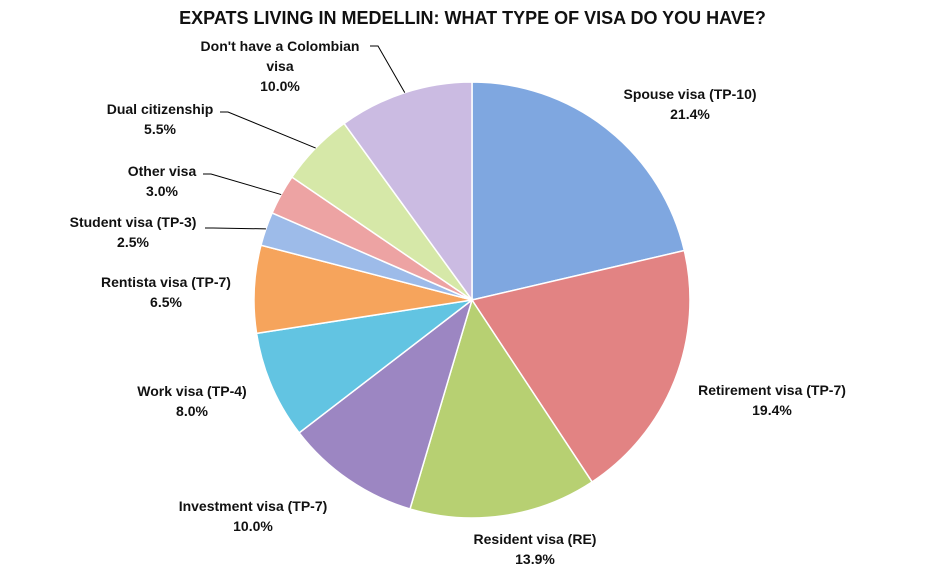 This screenshot has height=570, width=945. I want to click on slice-label: Retirement visa (TP-7) 19.4%, so click(772, 400).